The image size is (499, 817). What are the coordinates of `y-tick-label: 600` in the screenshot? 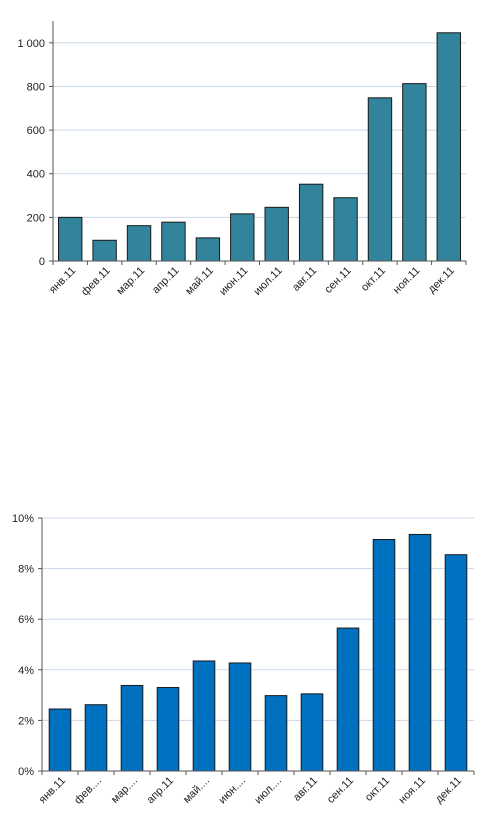 It's located at (36, 131).